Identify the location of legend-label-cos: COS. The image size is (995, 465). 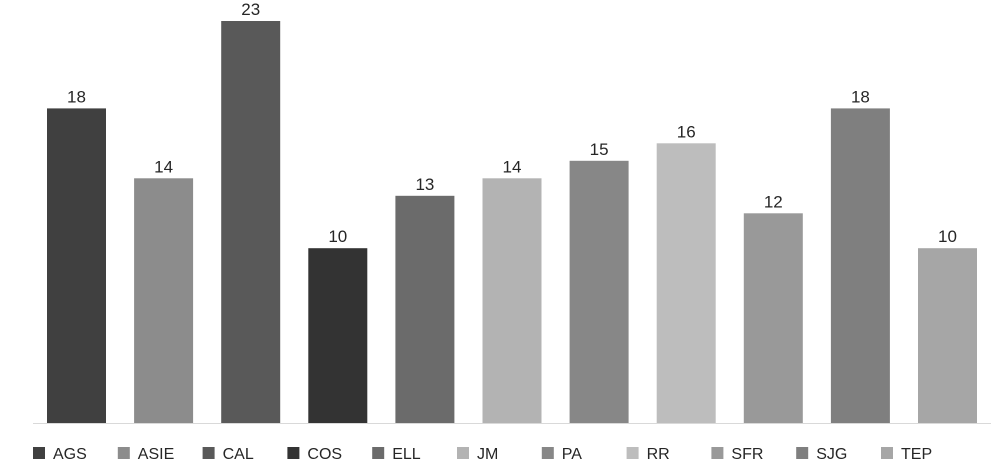
(324, 453).